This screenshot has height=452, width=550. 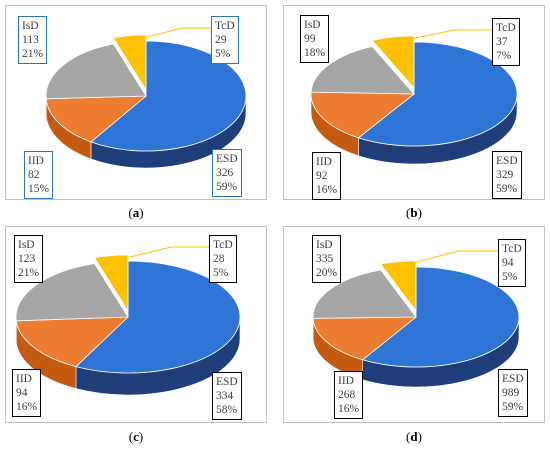 What do you see at coordinates (39, 189) in the screenshot?
I see `label-iid-a-percent: 15%` at bounding box center [39, 189].